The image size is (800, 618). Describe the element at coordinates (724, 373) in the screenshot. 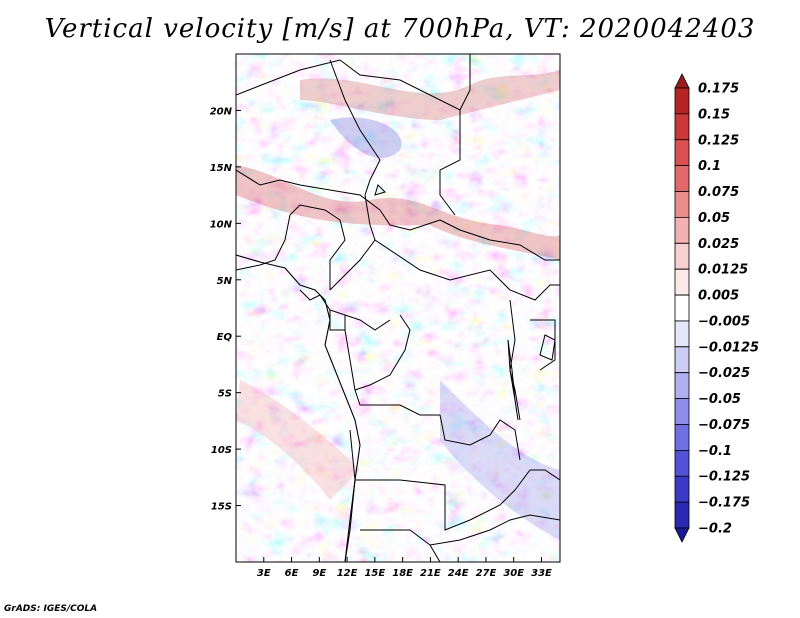

I see `colorbar-label: −0.025` at that location.